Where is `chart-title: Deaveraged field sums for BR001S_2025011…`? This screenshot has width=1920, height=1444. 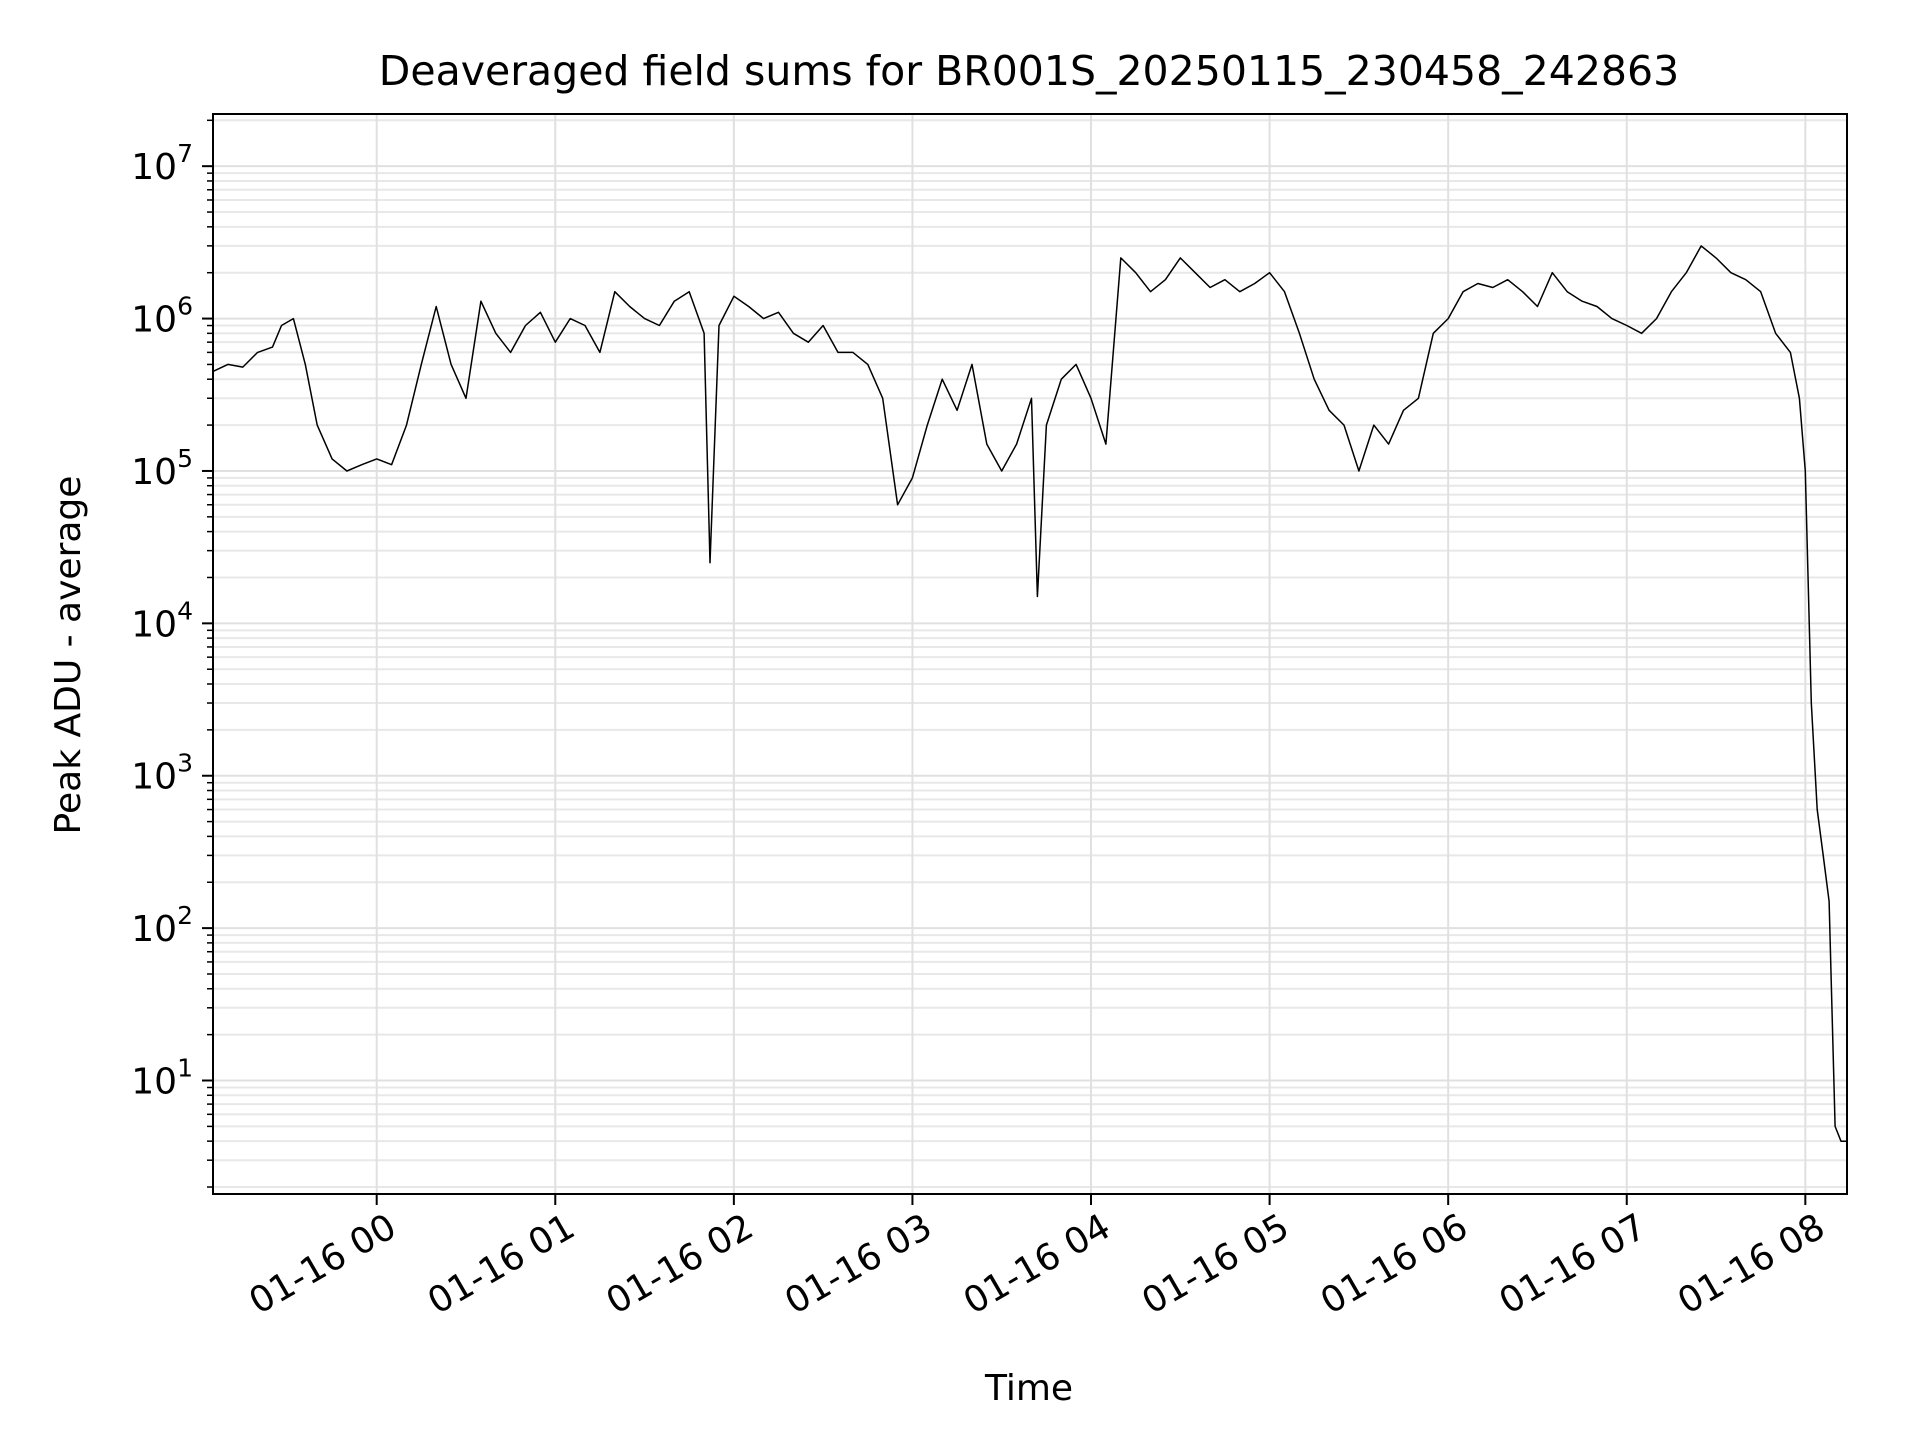
chart-title: Deaveraged field sums for BR001S_2025011… is located at coordinates (1029, 71).